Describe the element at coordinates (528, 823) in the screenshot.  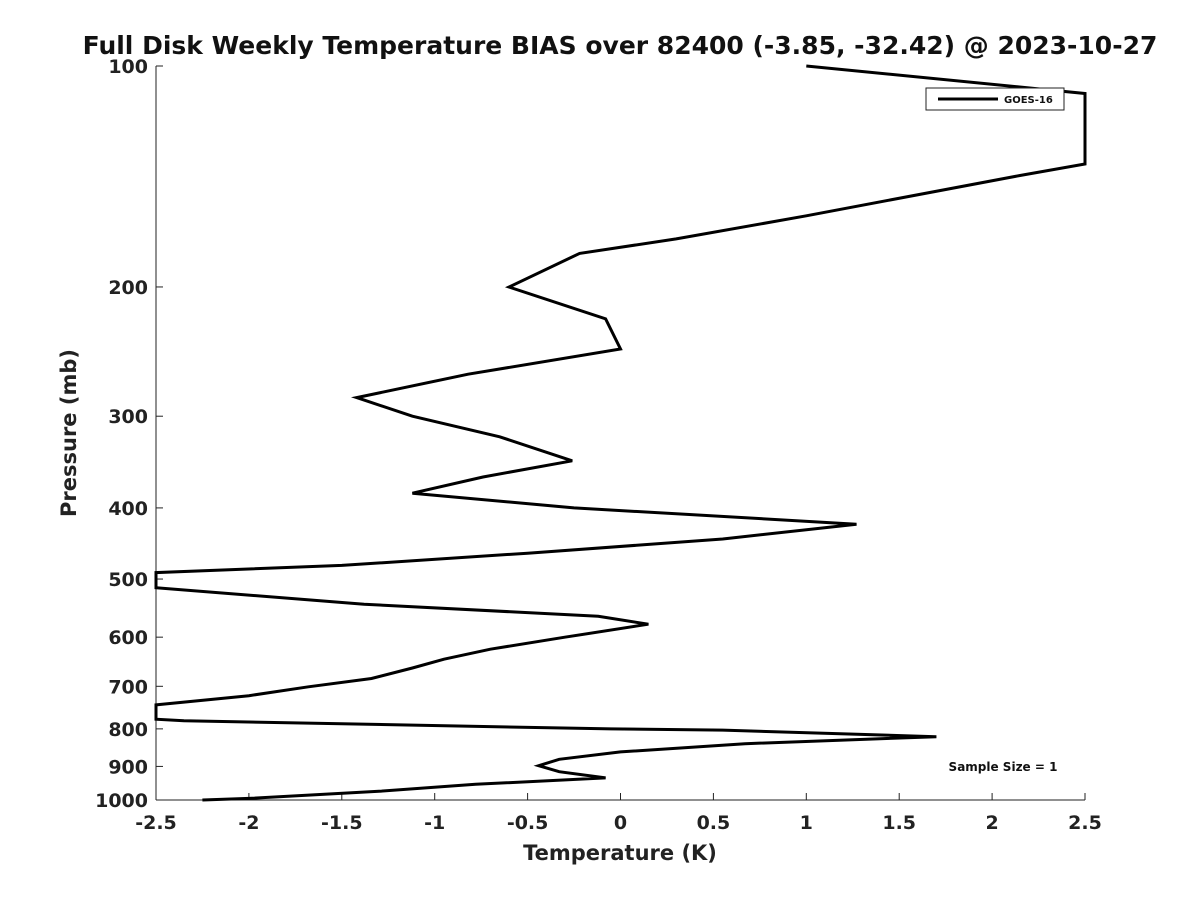
I see `x-tick-label: -0.5` at that location.